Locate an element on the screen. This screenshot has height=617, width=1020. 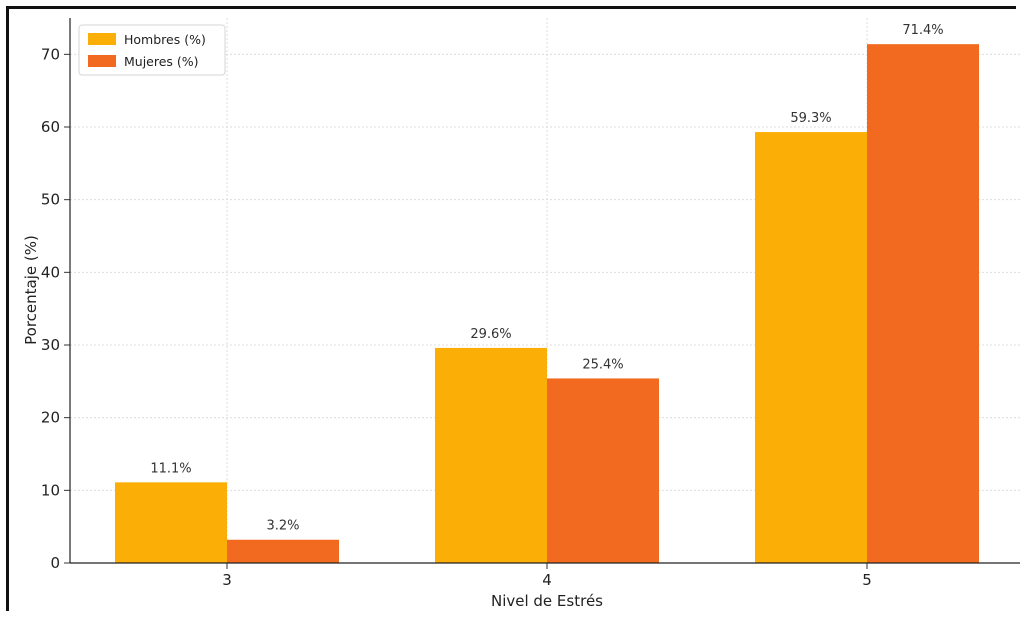
y-tick-label: 10 is located at coordinates (50, 490).